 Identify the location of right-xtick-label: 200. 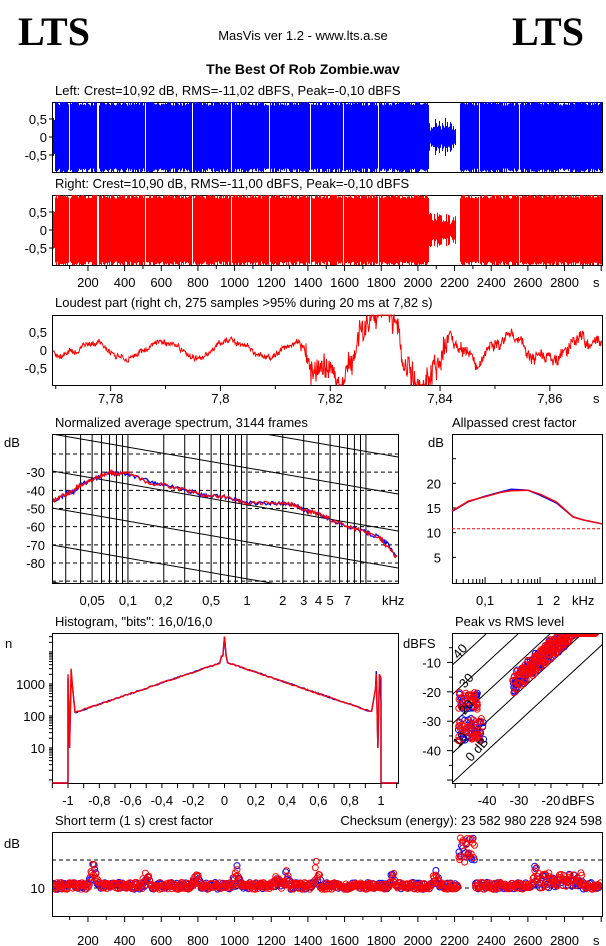
(88, 282).